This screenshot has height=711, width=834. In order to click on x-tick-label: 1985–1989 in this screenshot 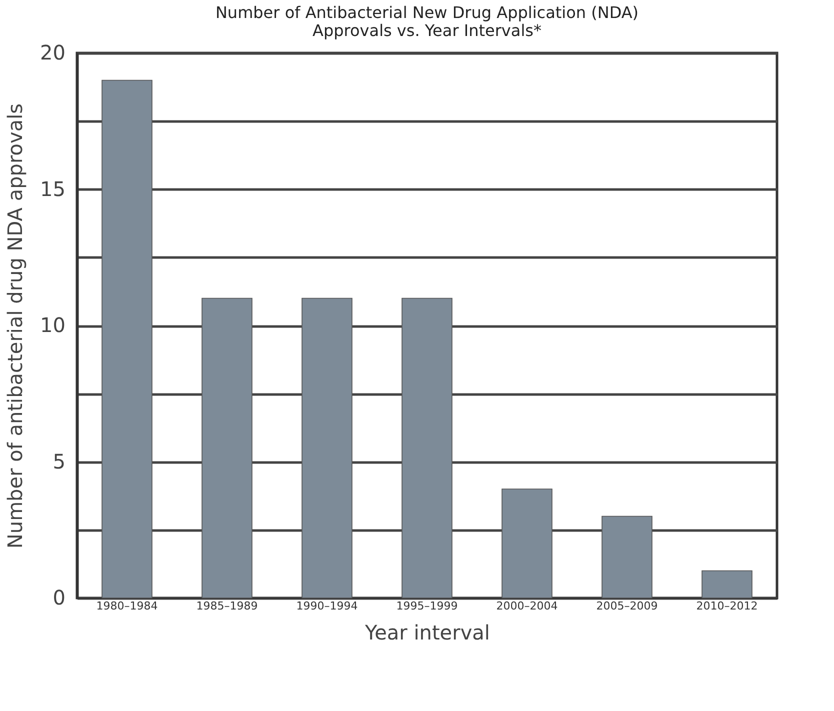, I will do `click(227, 606)`.